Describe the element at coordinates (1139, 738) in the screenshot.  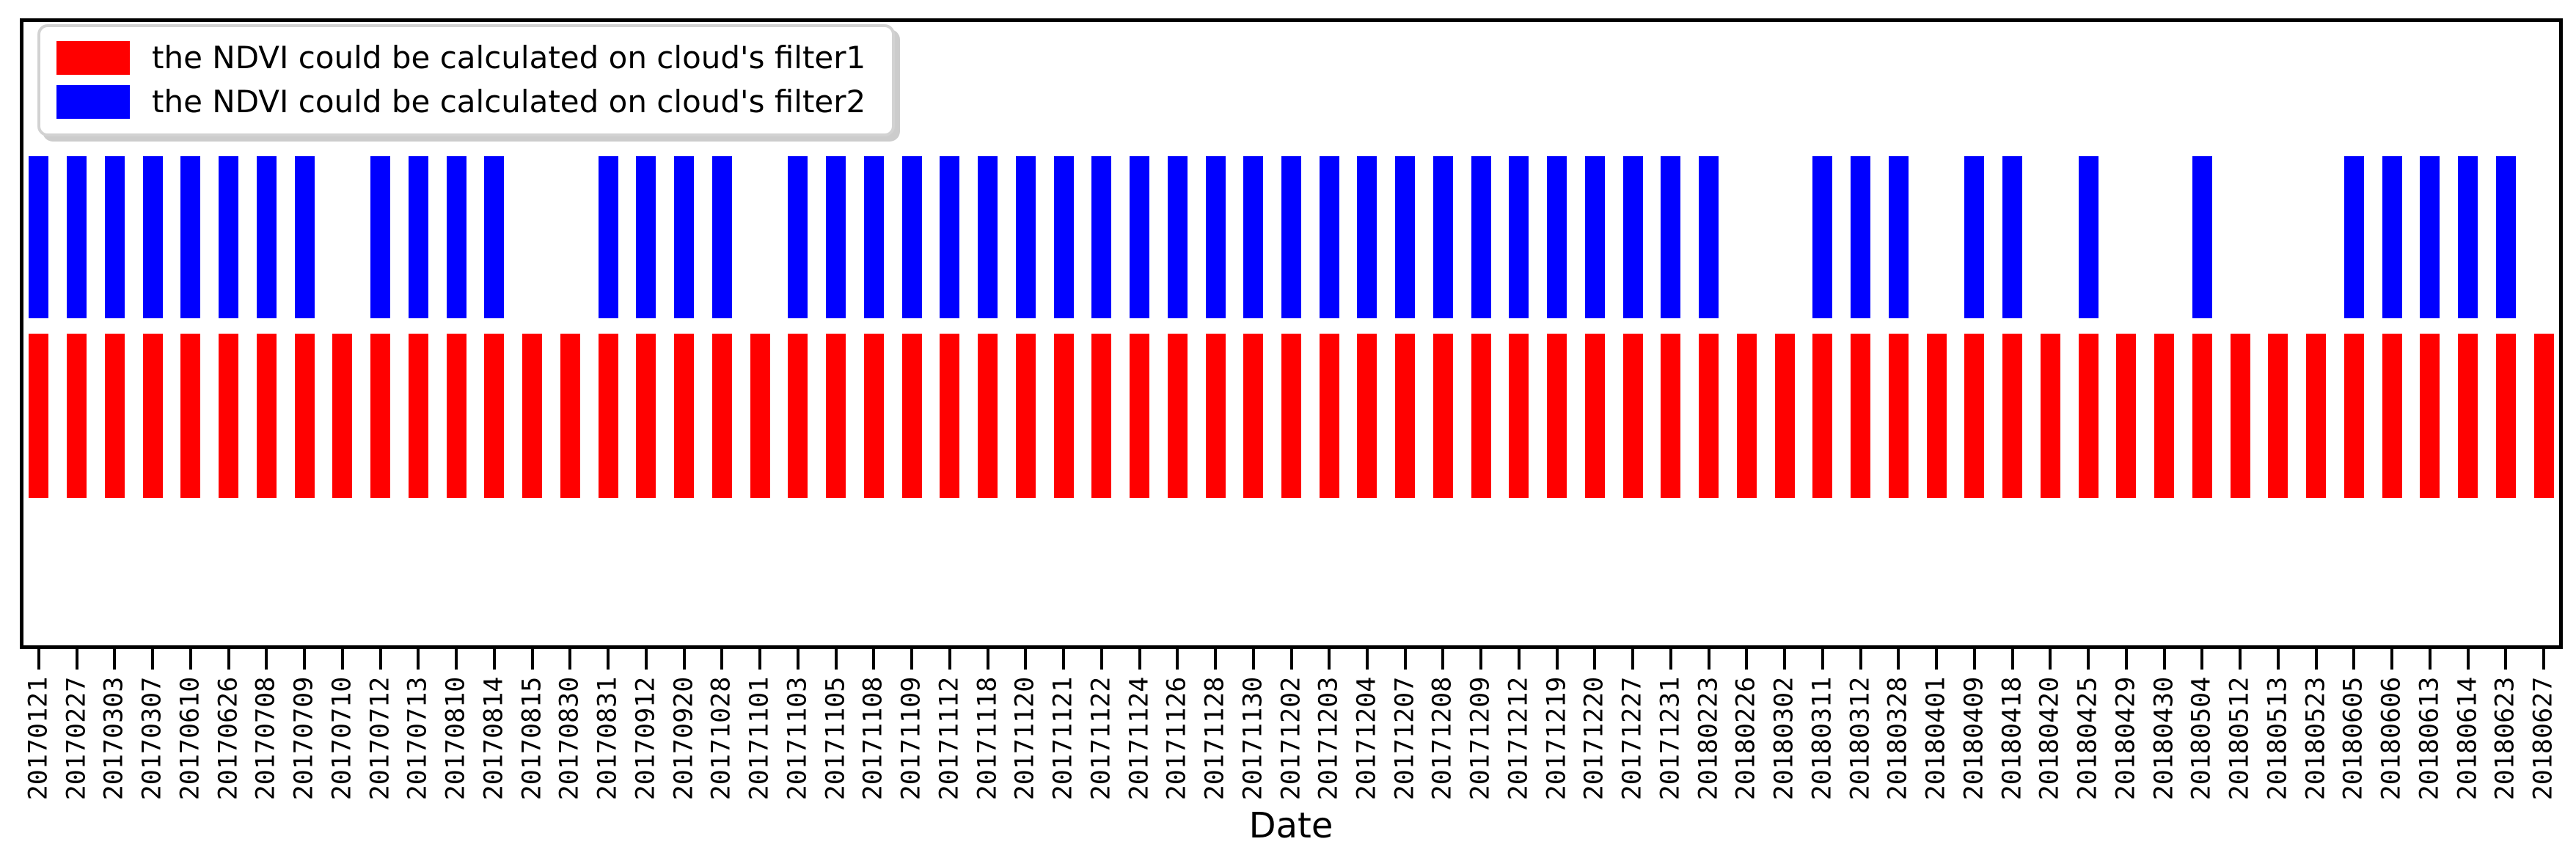
I see `x-tick-label: 20171124` at that location.